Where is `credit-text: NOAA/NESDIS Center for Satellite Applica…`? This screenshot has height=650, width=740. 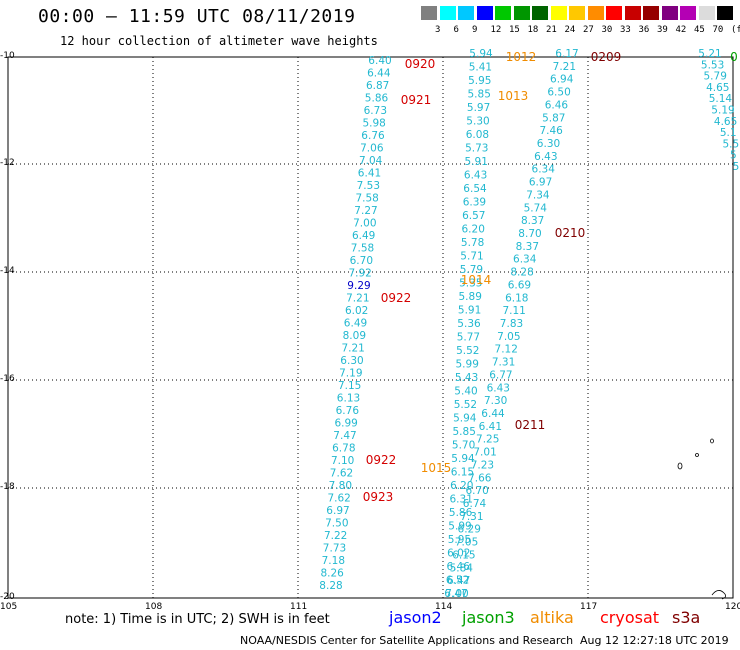 credit-text: NOAA/NESDIS Center for Satellite Applica… is located at coordinates (407, 640).